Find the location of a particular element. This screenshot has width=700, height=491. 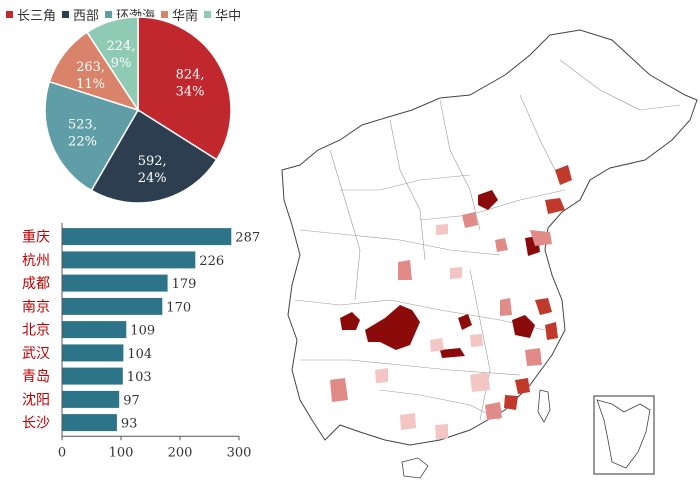

x-tick-label: 200 is located at coordinates (180, 452).